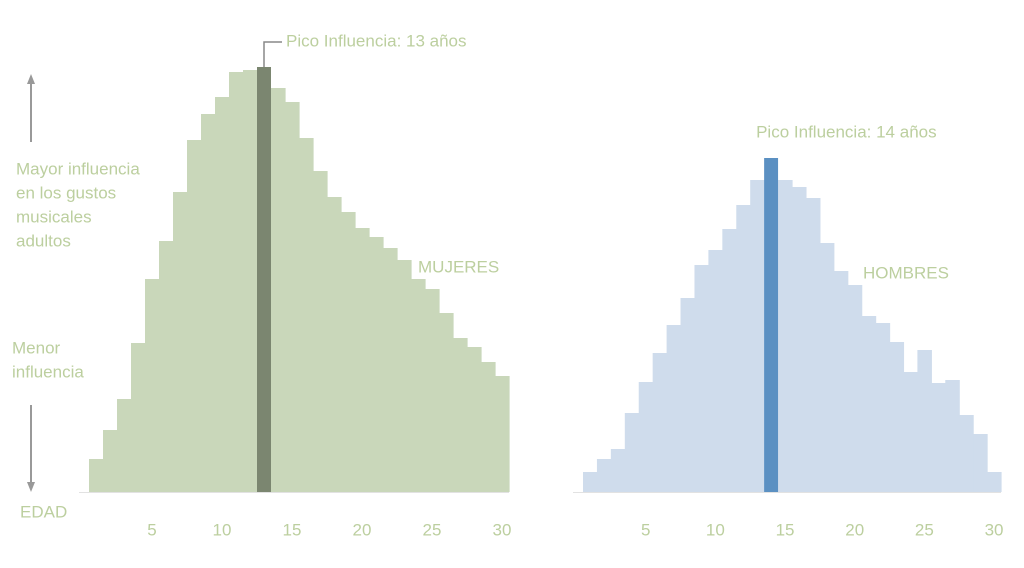 The height and width of the screenshot is (568, 1024). Describe the element at coordinates (272, 54) in the screenshot. I see `annotation-line` at that location.